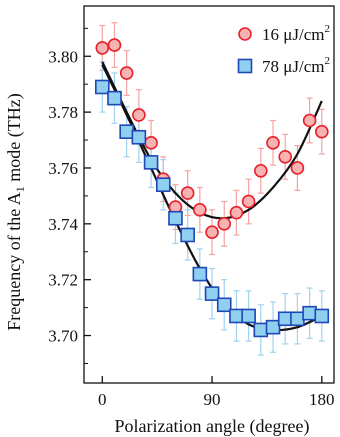 This screenshot has width=340, height=437. I want to click on y-axis-label-subscript: 1, so click(20, 189).